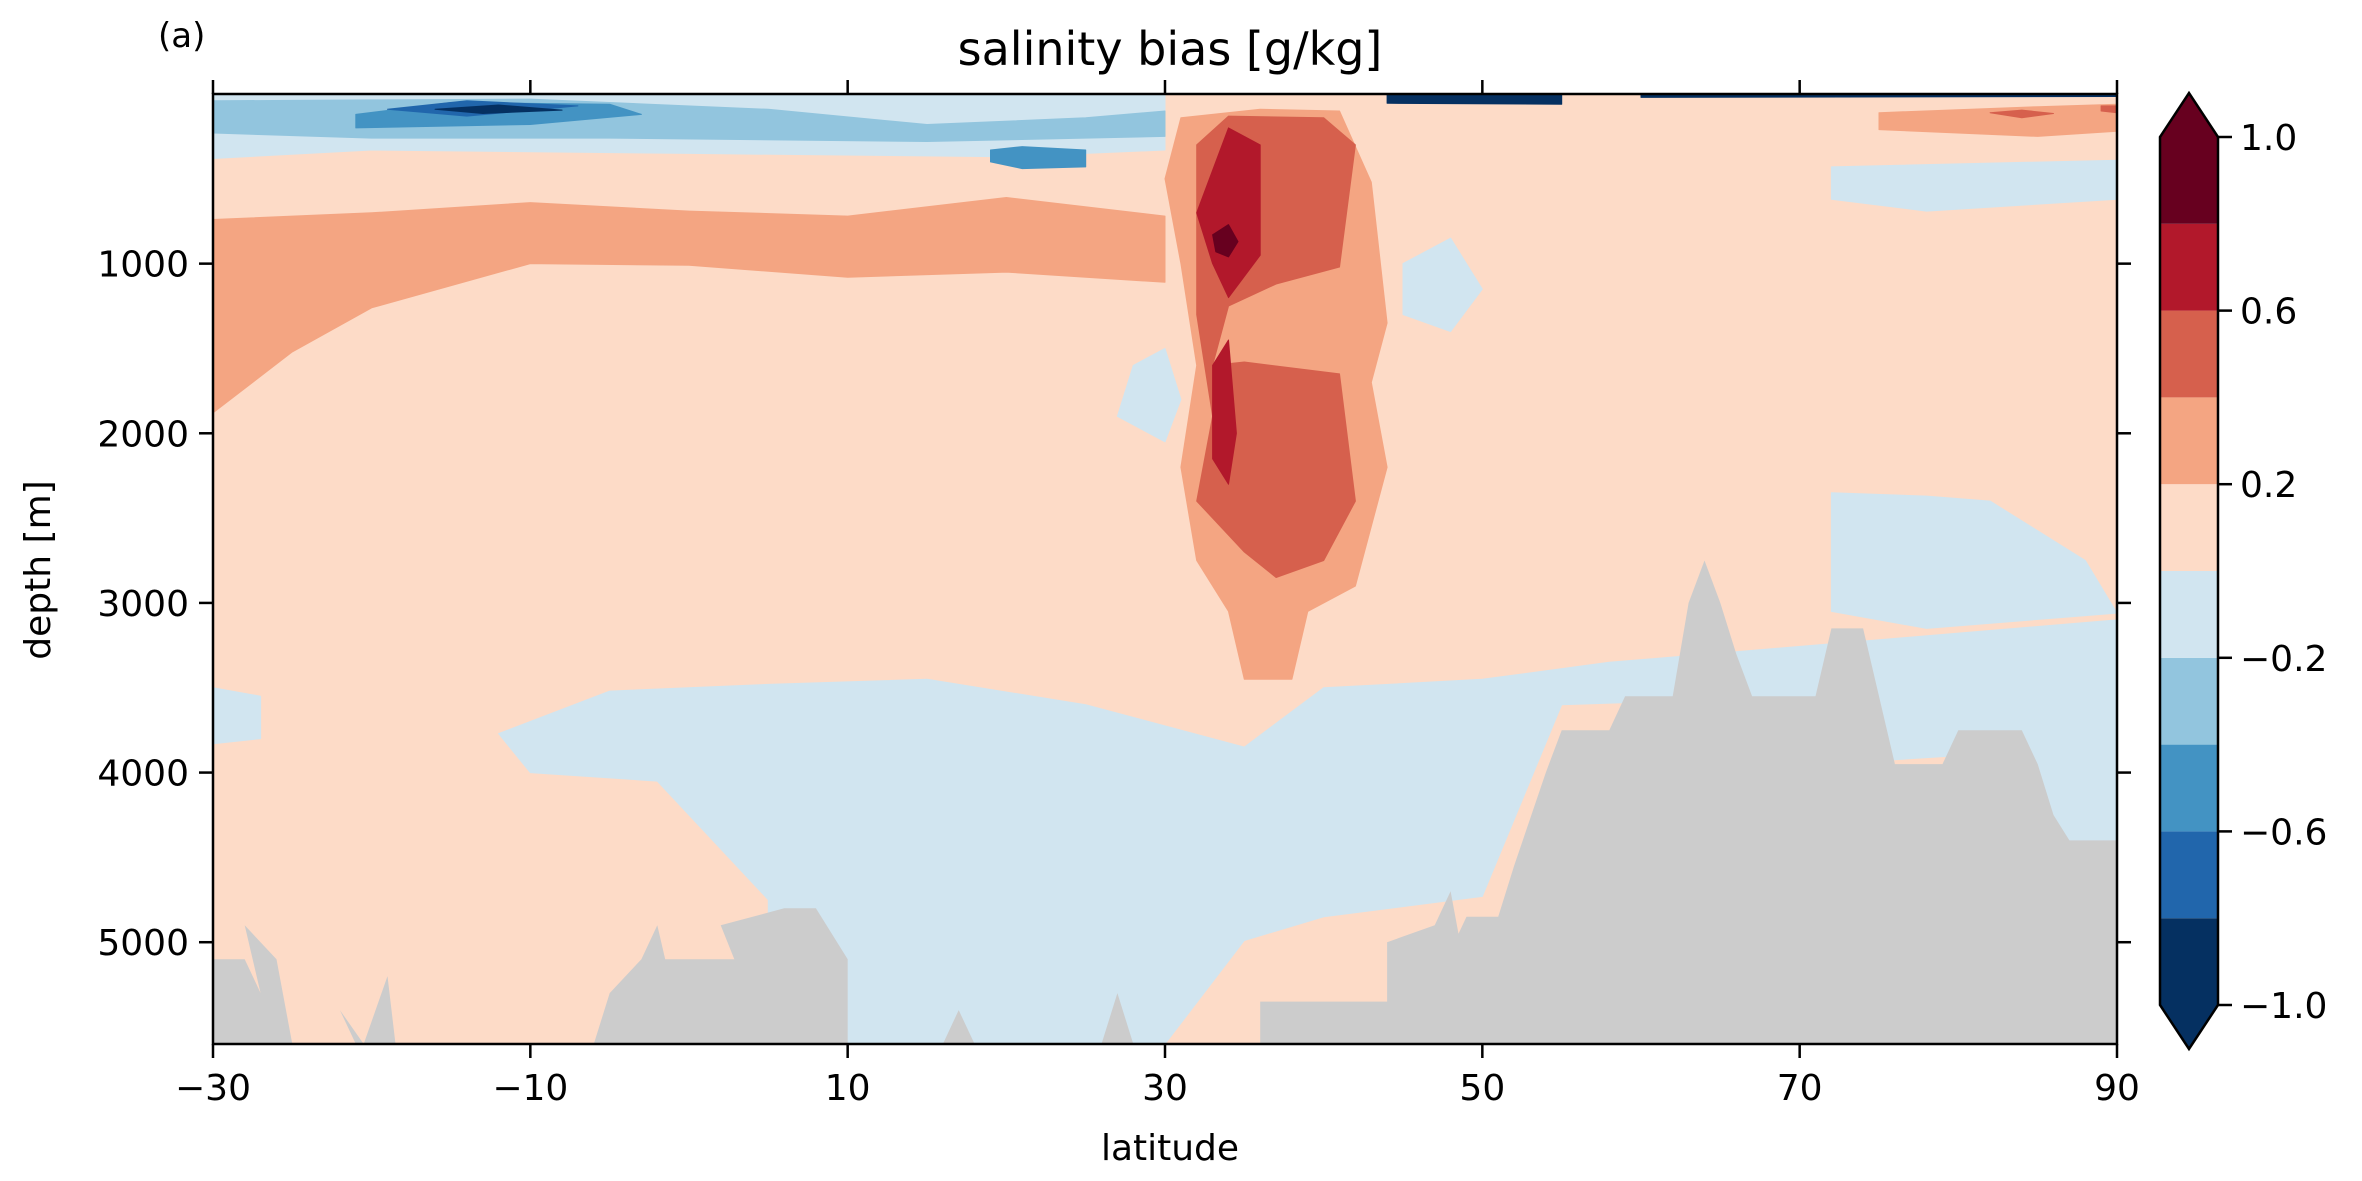 The height and width of the screenshot is (1181, 2362). Describe the element at coordinates (143, 774) in the screenshot. I see `y-tick-label: 4000` at that location.